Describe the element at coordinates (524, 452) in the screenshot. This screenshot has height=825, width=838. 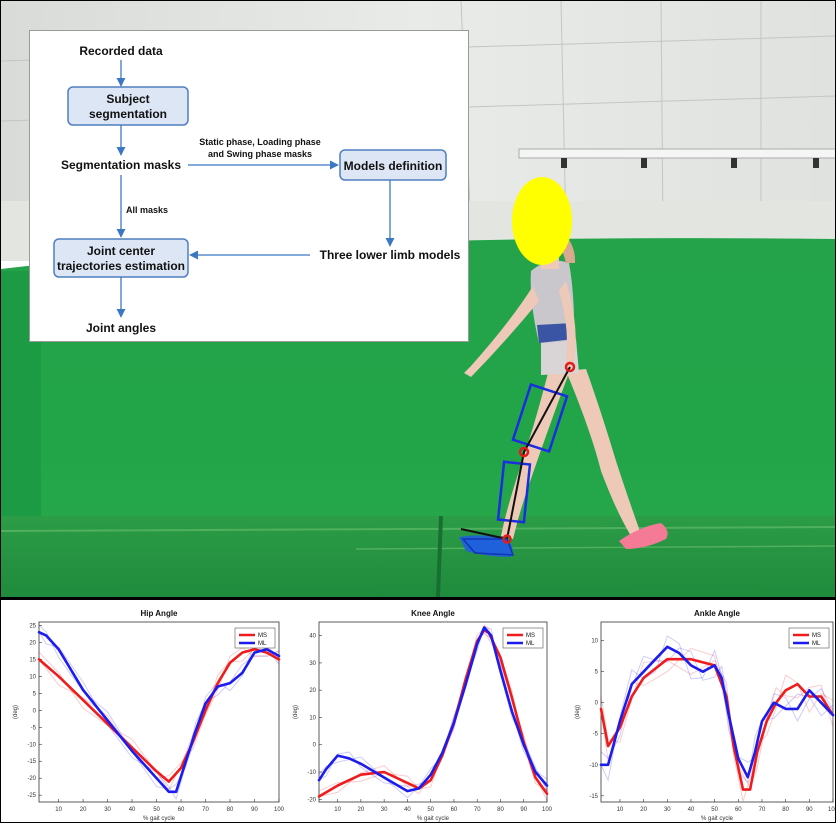
I see `knee-joint` at that location.